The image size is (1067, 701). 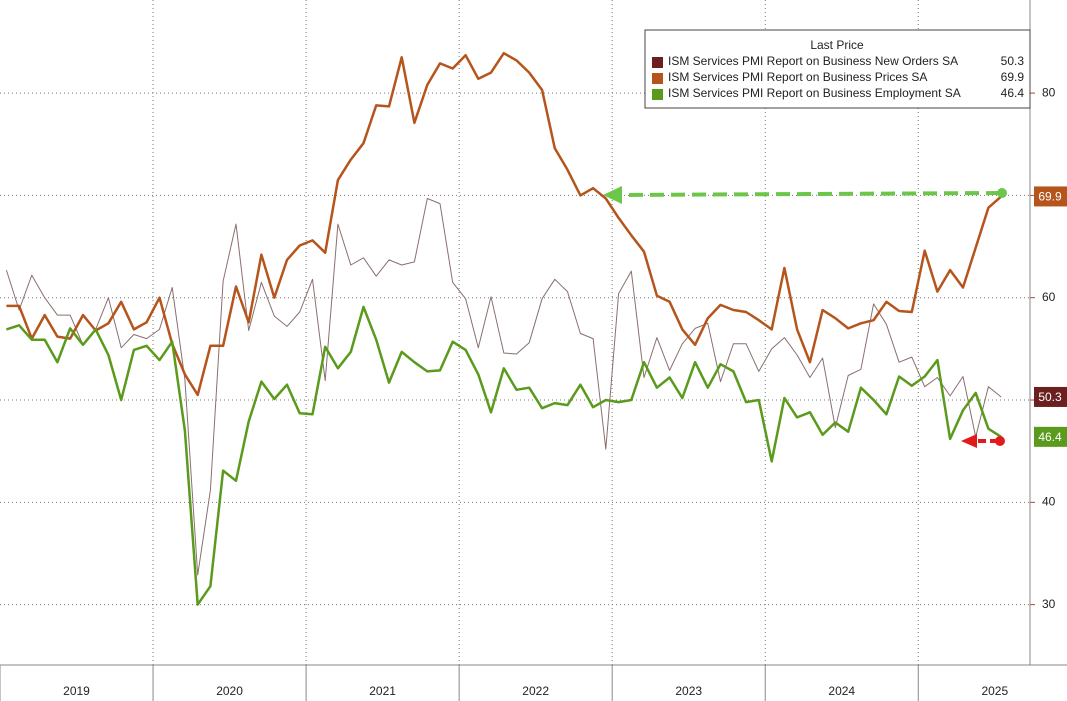 What do you see at coordinates (229, 691) in the screenshot?
I see `x-tick-label: 2020` at bounding box center [229, 691].